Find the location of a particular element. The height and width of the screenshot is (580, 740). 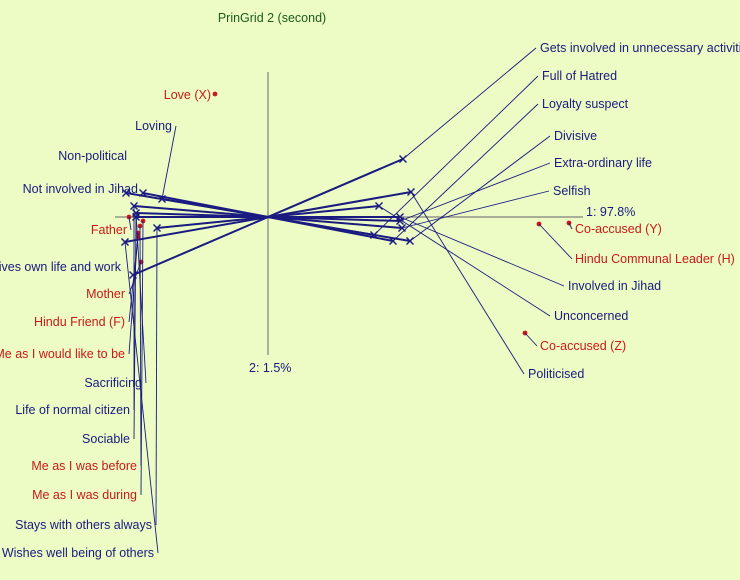

construct-left-label-6: Sociable is located at coordinates (106, 439).